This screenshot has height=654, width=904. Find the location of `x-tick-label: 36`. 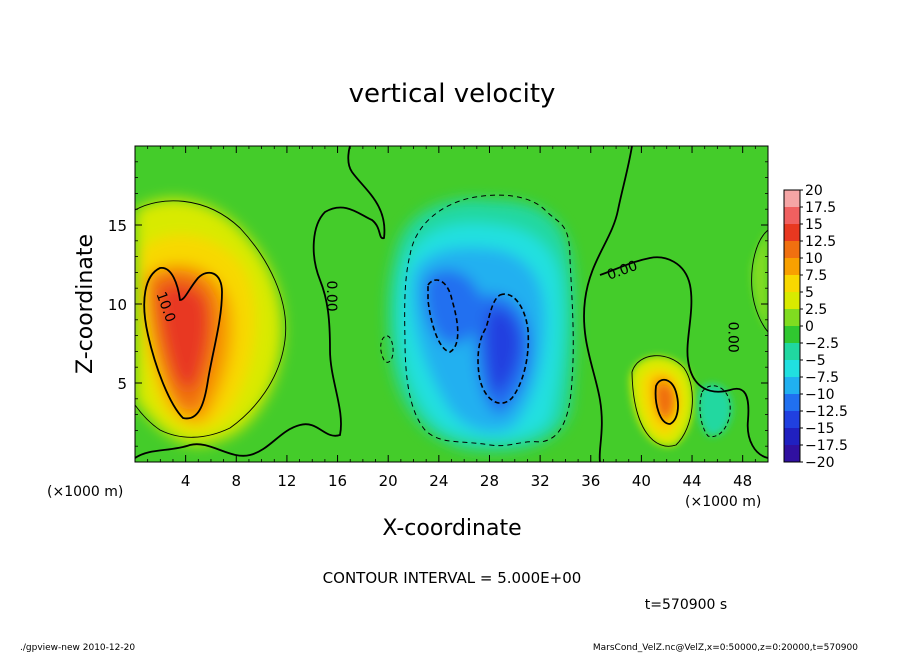

x-tick-label: 36 is located at coordinates (590, 481).